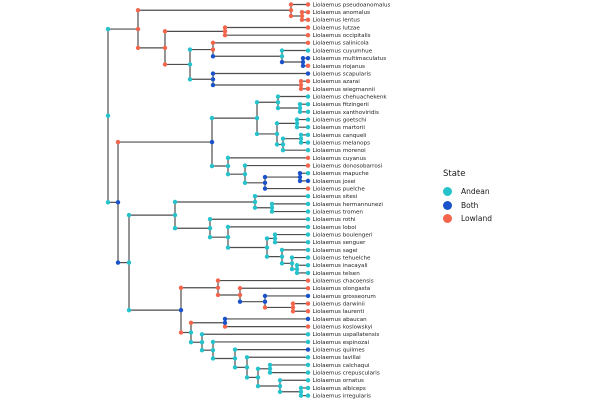 This screenshot has height=400, width=600. What do you see at coordinates (346, 335) in the screenshot?
I see `tip-label: Liolaemus uspallatensis` at bounding box center [346, 335].